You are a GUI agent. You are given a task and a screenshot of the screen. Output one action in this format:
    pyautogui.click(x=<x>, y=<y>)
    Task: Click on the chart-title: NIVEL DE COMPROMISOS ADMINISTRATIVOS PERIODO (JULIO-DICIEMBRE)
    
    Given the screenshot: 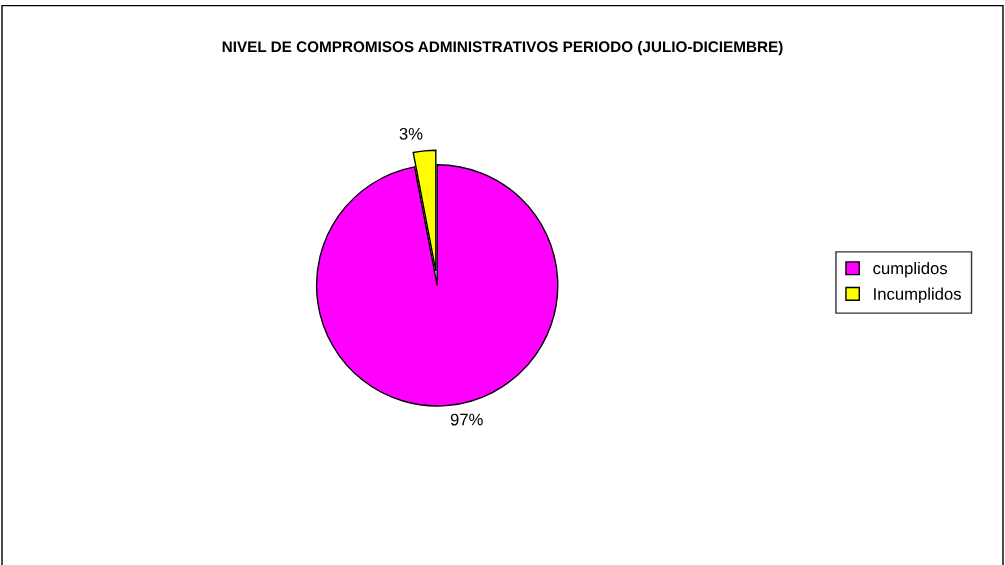 What is the action you would take?
    pyautogui.click(x=502, y=48)
    